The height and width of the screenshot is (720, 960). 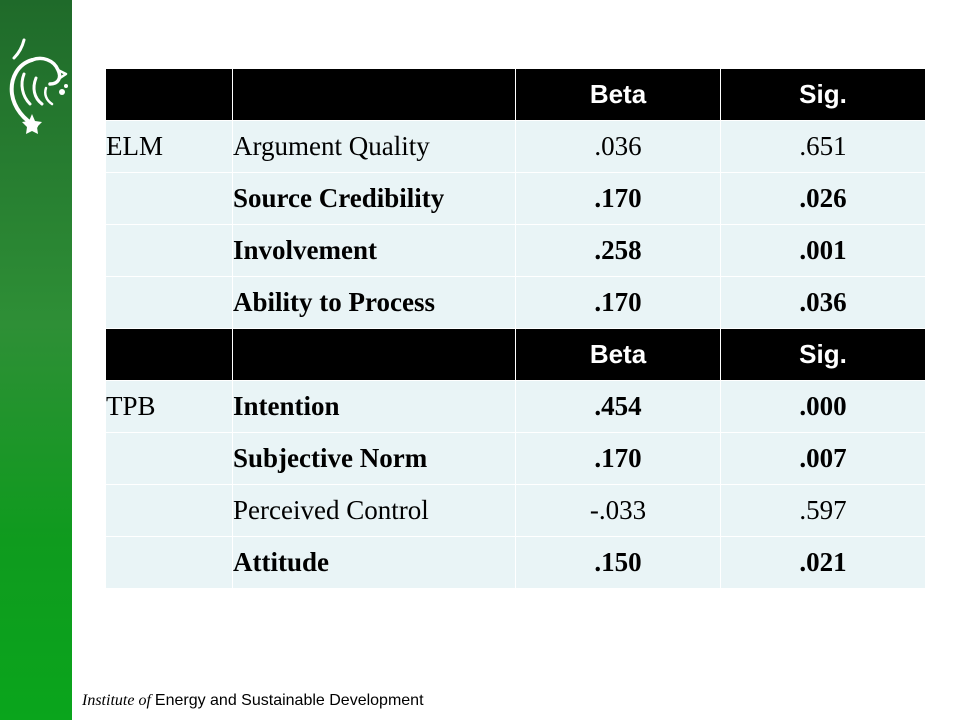 I want to click on table-row: Attitude .150.021, so click(x=515, y=562).